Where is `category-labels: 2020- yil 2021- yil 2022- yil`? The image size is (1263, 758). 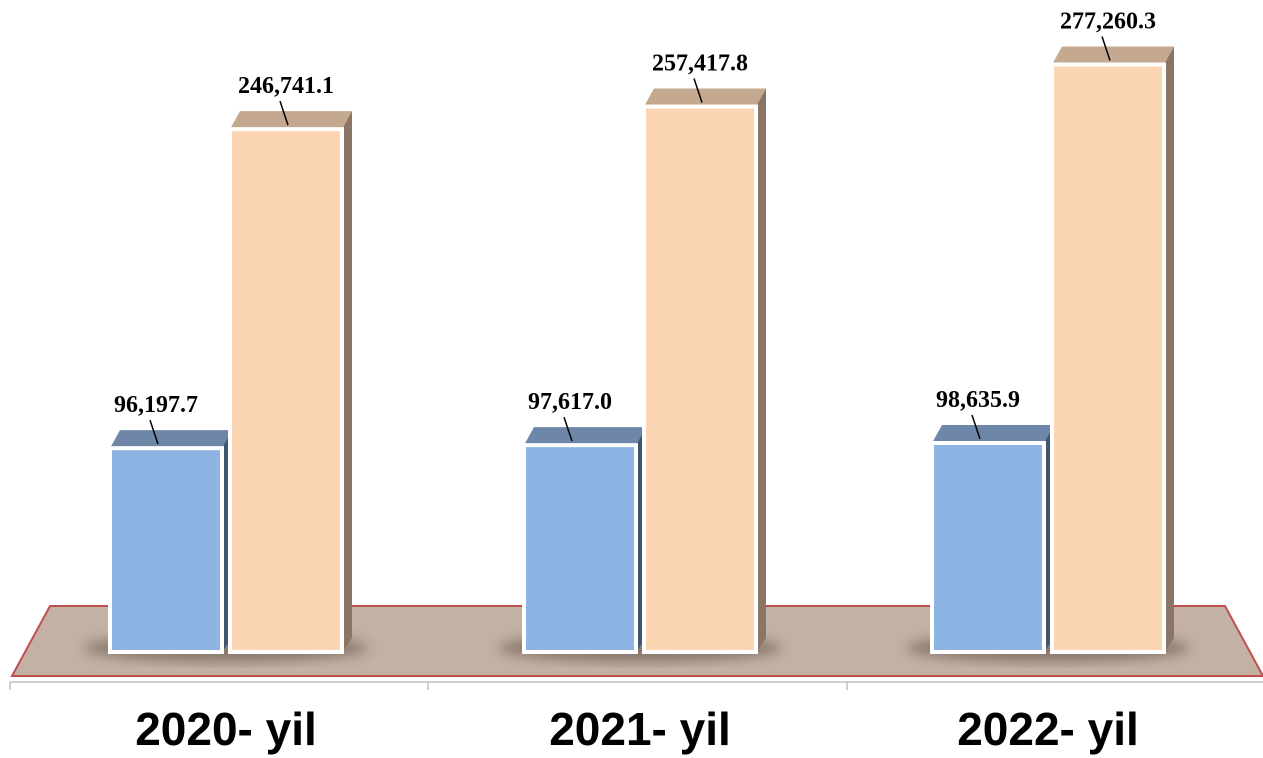
category-labels: 2020- yil 2021- yil 2022- yil is located at coordinates (637, 729).